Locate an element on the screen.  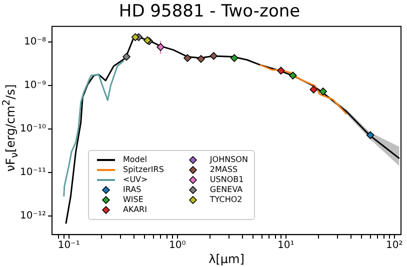
legend-label: SpitzerIRS is located at coordinates (143, 170).